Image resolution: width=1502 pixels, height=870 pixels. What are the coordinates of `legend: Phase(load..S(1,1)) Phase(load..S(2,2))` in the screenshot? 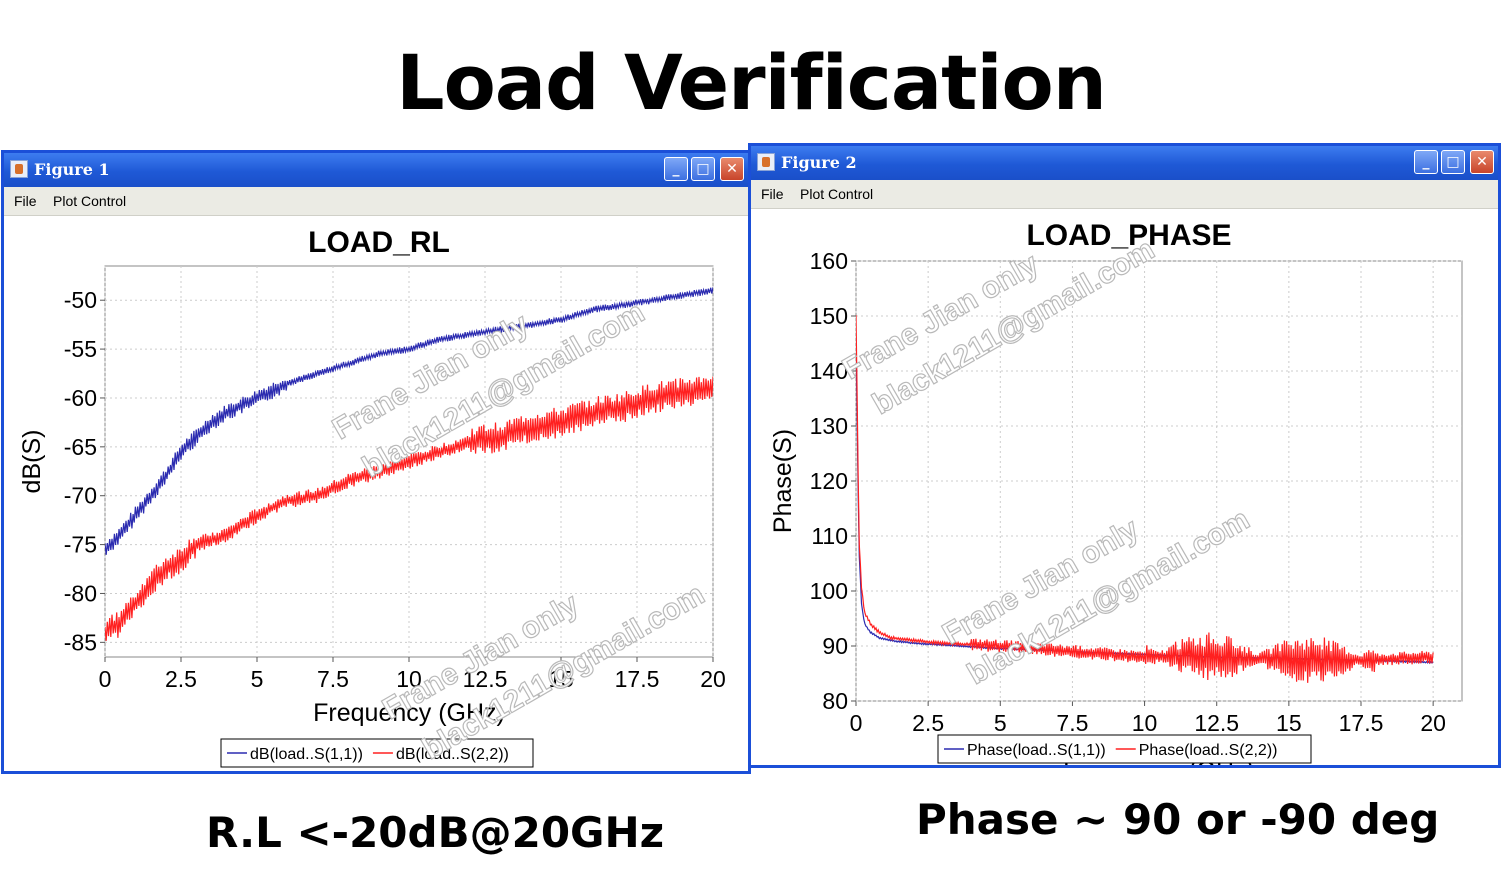 It's located at (1124, 749).